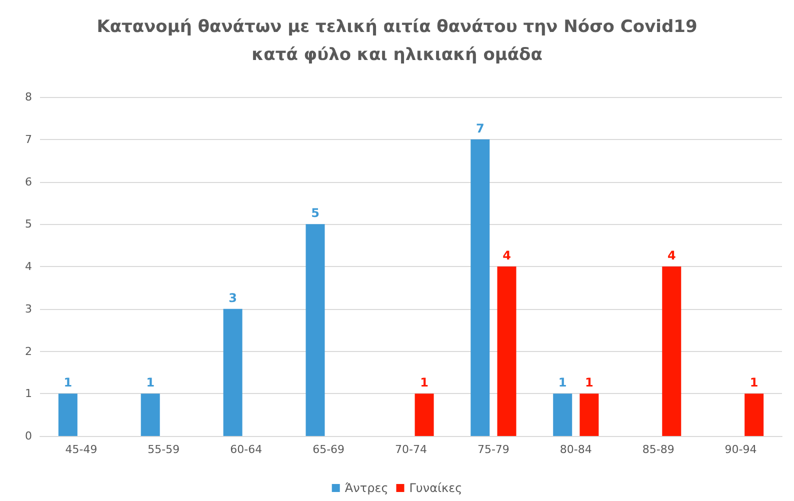 The width and height of the screenshot is (794, 501). What do you see at coordinates (28, 181) in the screenshot?
I see `y-tick-label: 6` at bounding box center [28, 181].